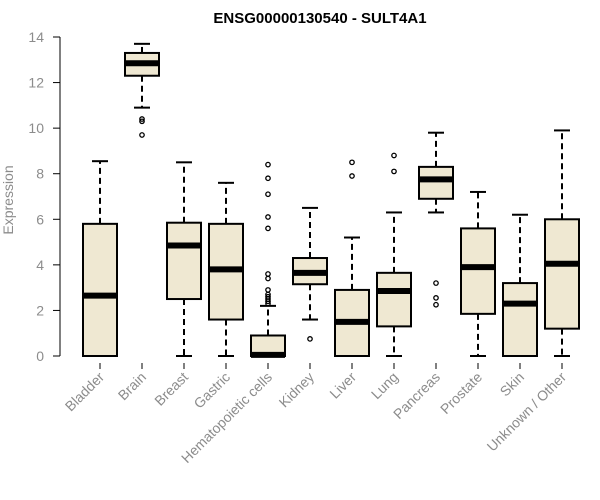 The image size is (600, 500). What do you see at coordinates (527, 412) in the screenshot?
I see `x-tick-label: Unknown / Other` at bounding box center [527, 412].